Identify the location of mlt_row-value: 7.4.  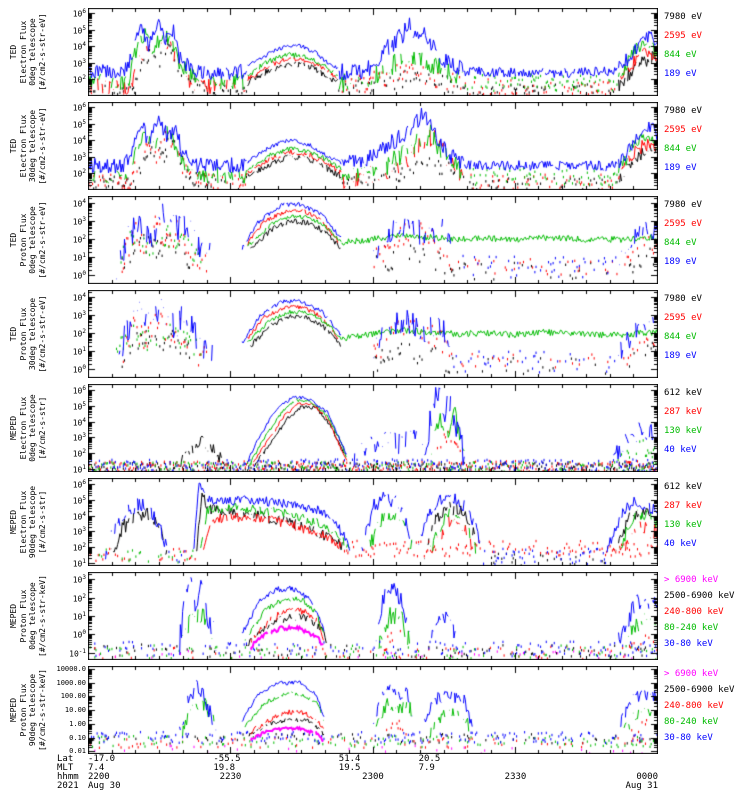
(96, 768).